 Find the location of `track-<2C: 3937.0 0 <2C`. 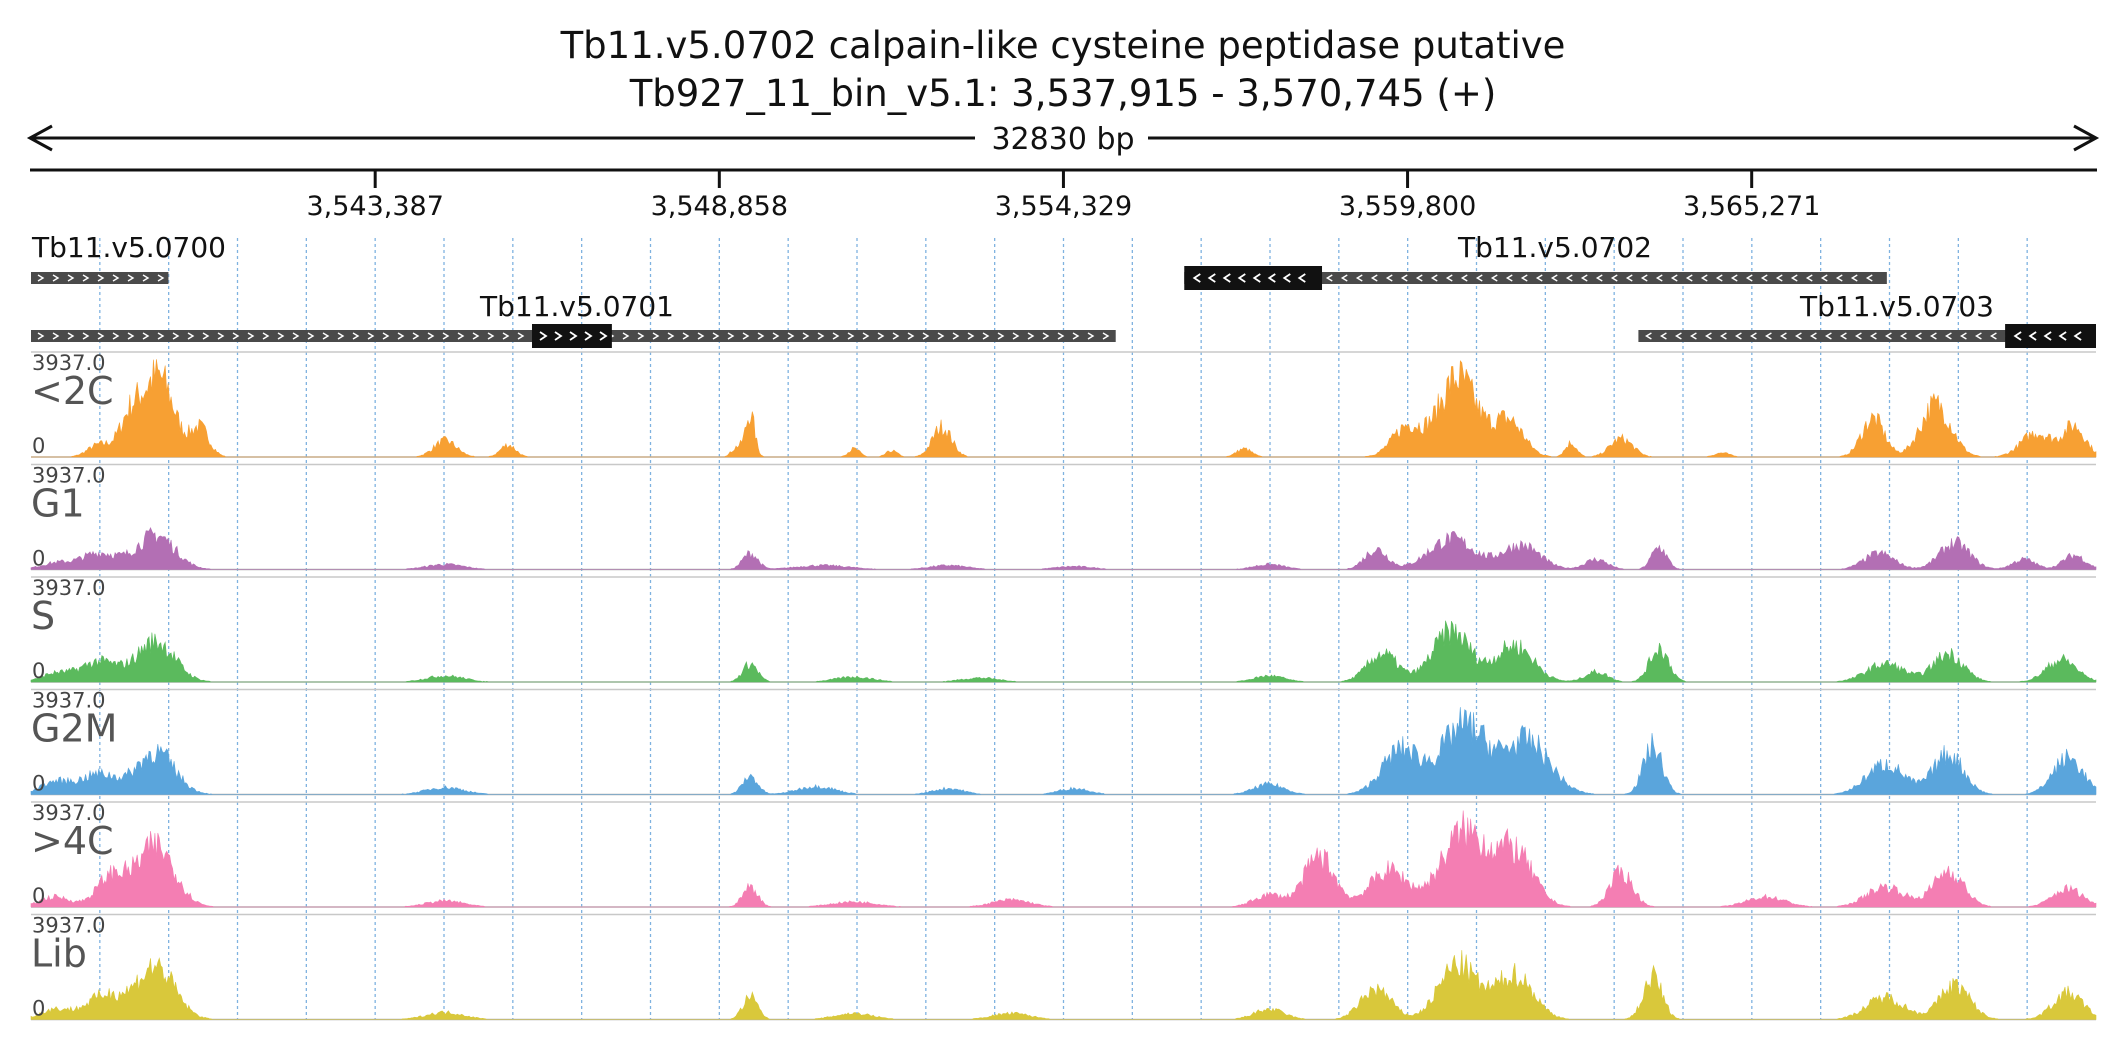

track-<2C: 3937.0 0 <2C is located at coordinates (1064, 404).